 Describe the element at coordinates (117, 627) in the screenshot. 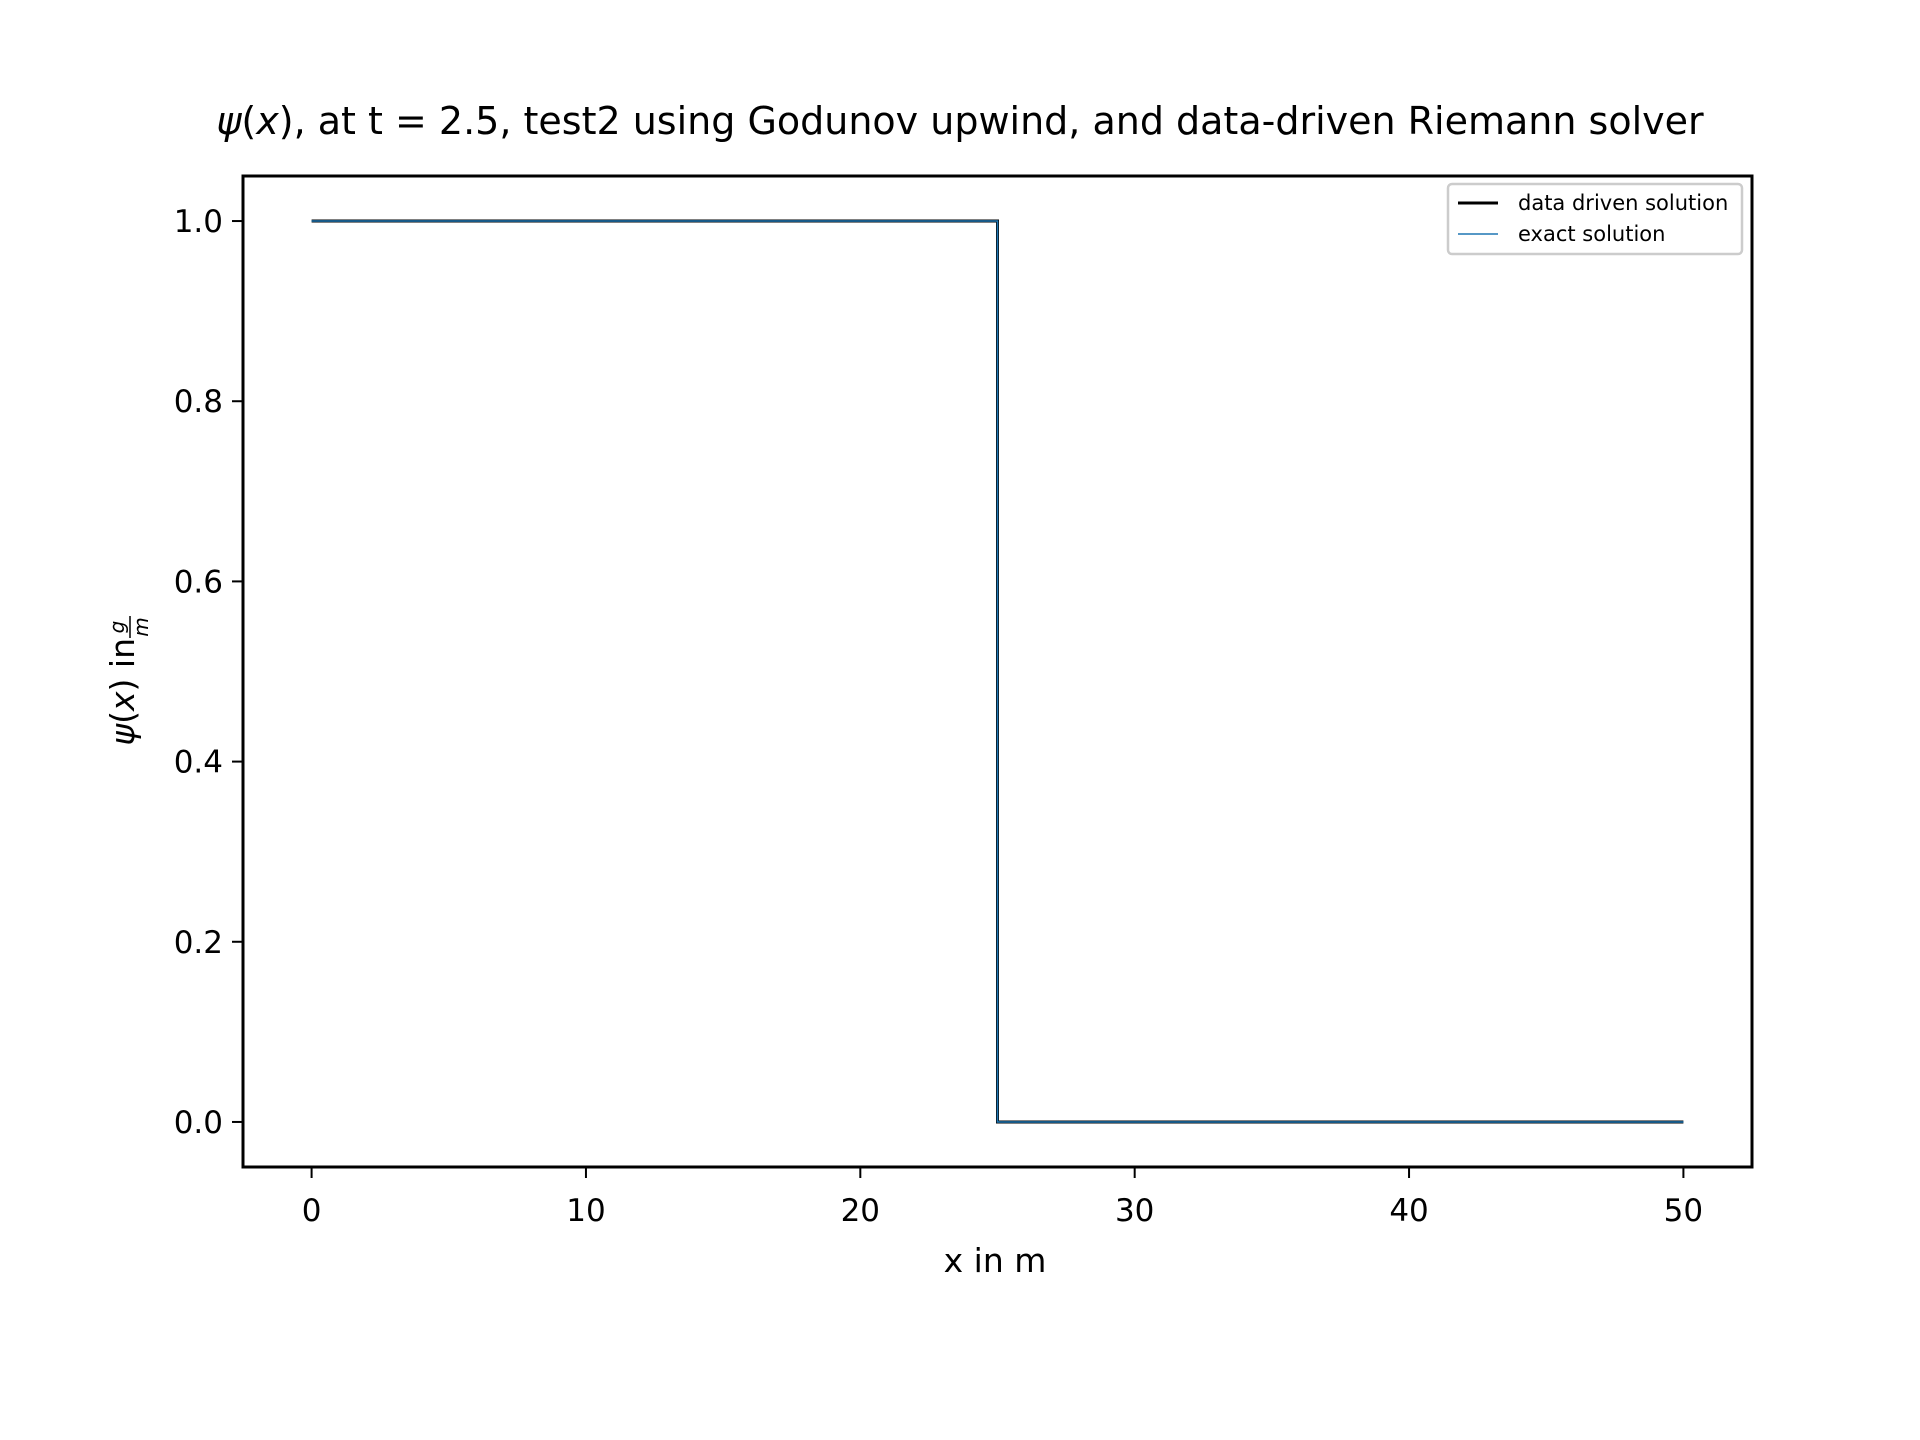

I see `y-label-unit-numerator: g` at that location.